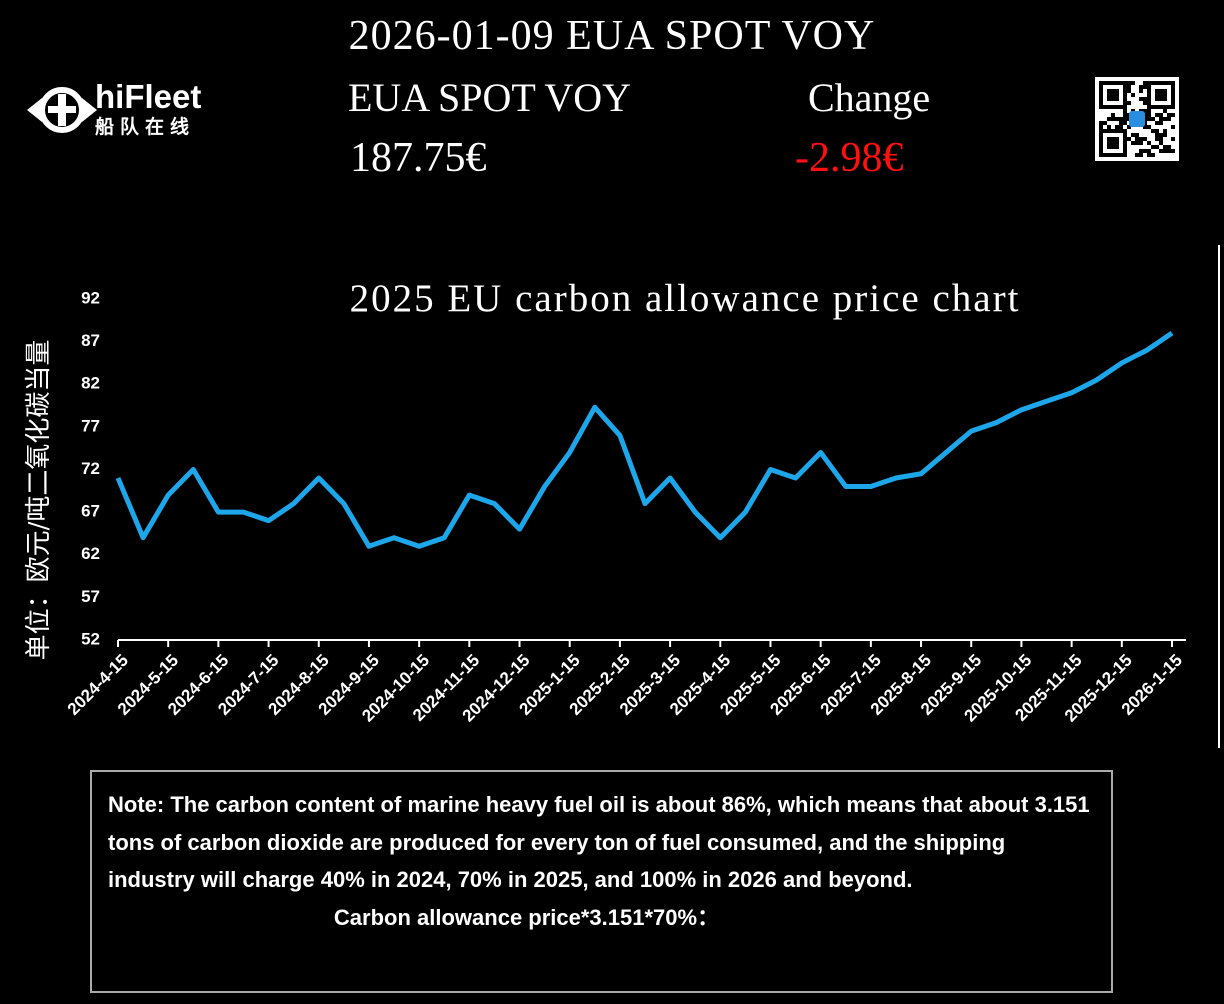 This screenshot has height=1004, width=1224. Describe the element at coordinates (849, 158) in the screenshot. I see `change-value: -2.98€` at that location.